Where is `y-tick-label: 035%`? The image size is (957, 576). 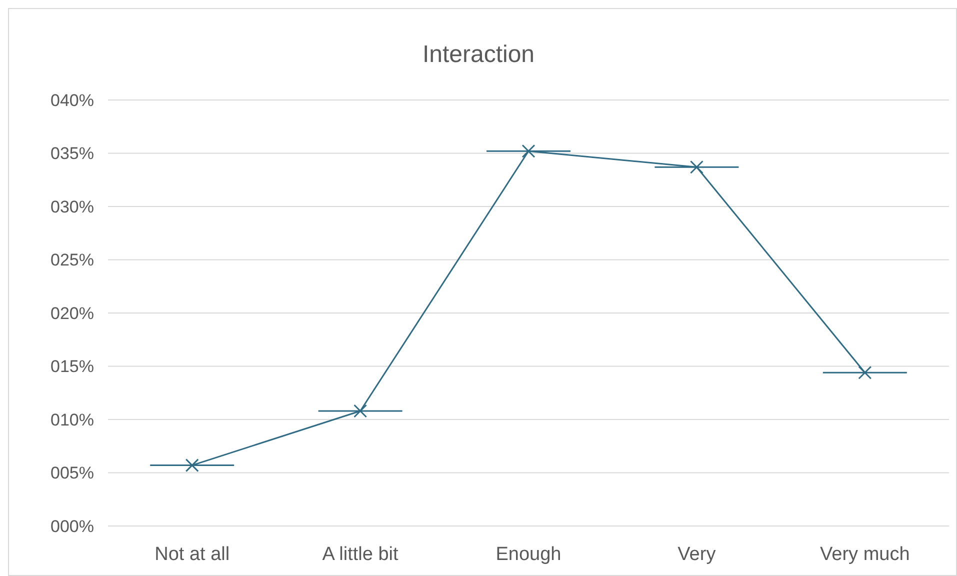
y-tick-label: 035% is located at coordinates (72, 154).